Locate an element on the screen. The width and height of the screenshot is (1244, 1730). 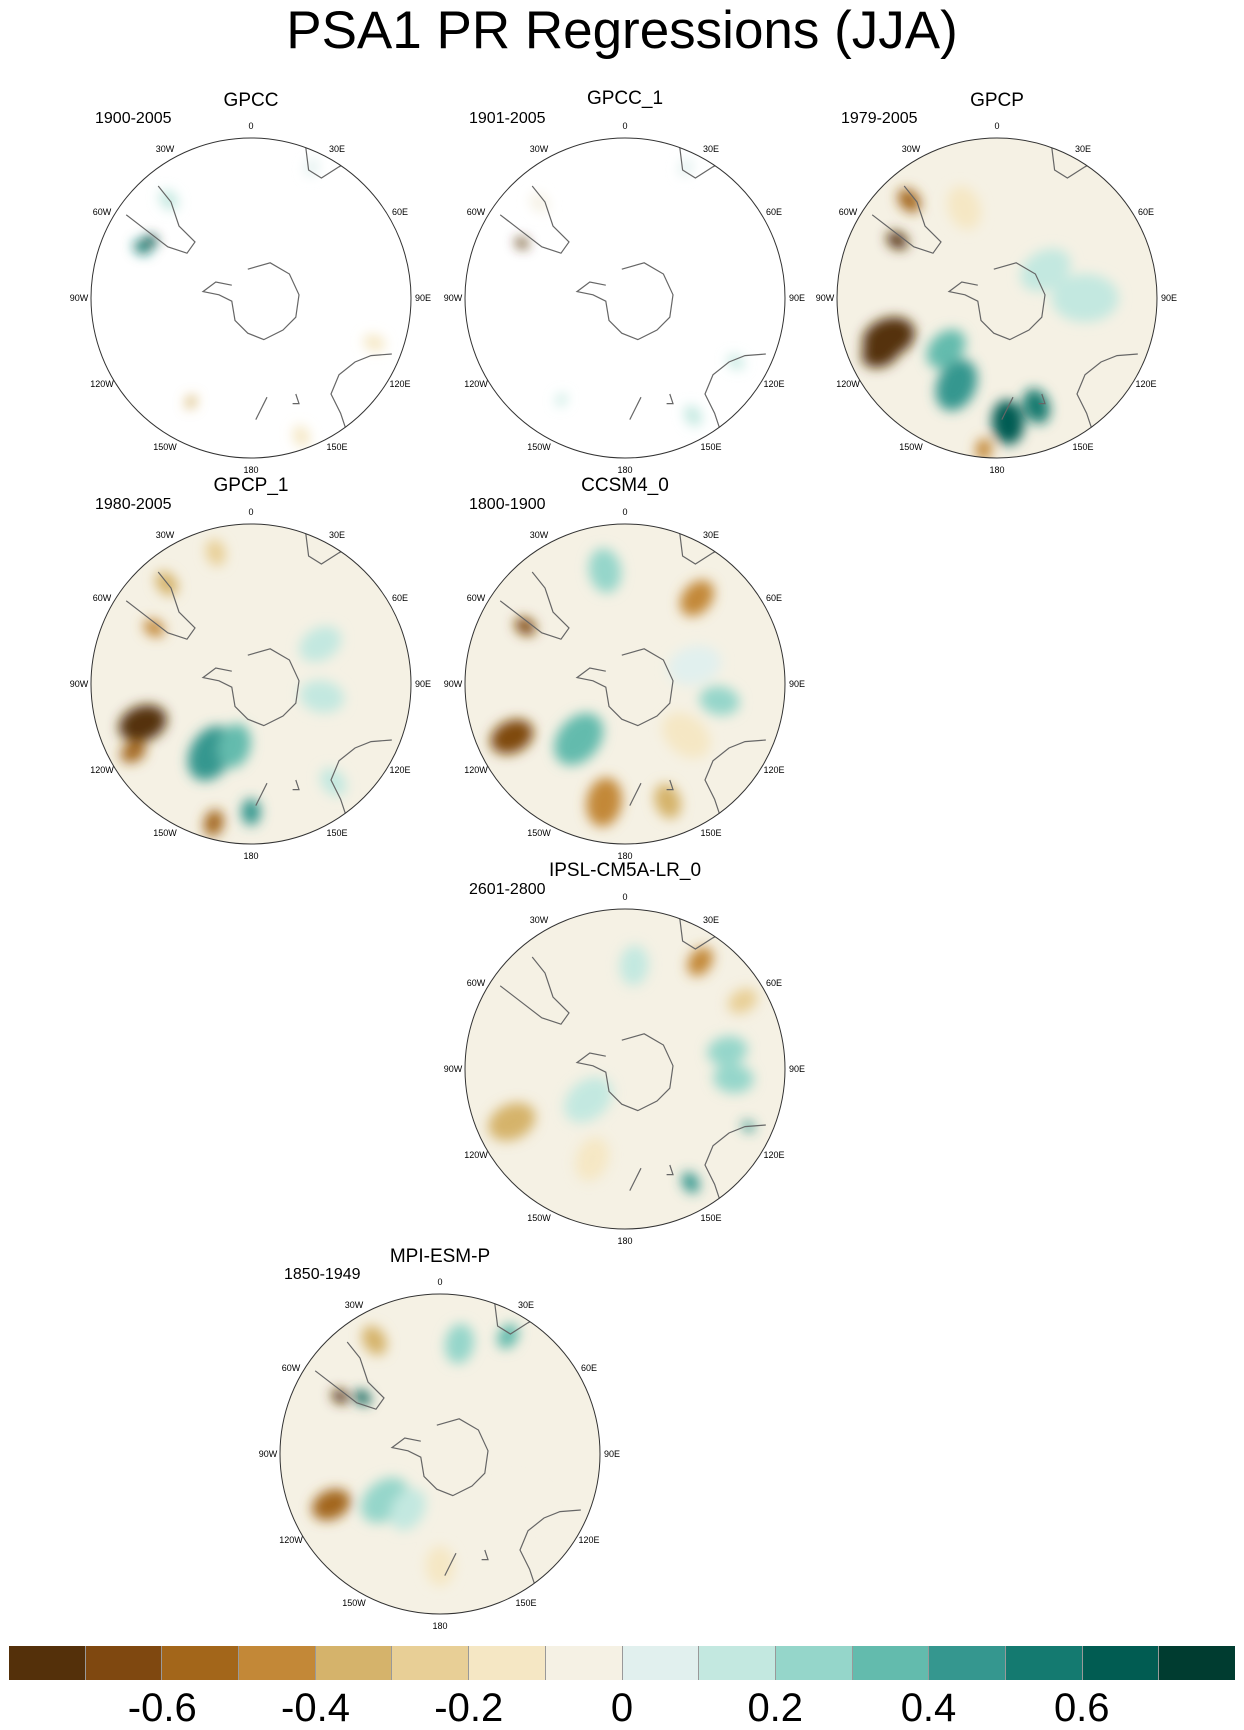
panel-title: CCSM4_0 is located at coordinates (625, 485).